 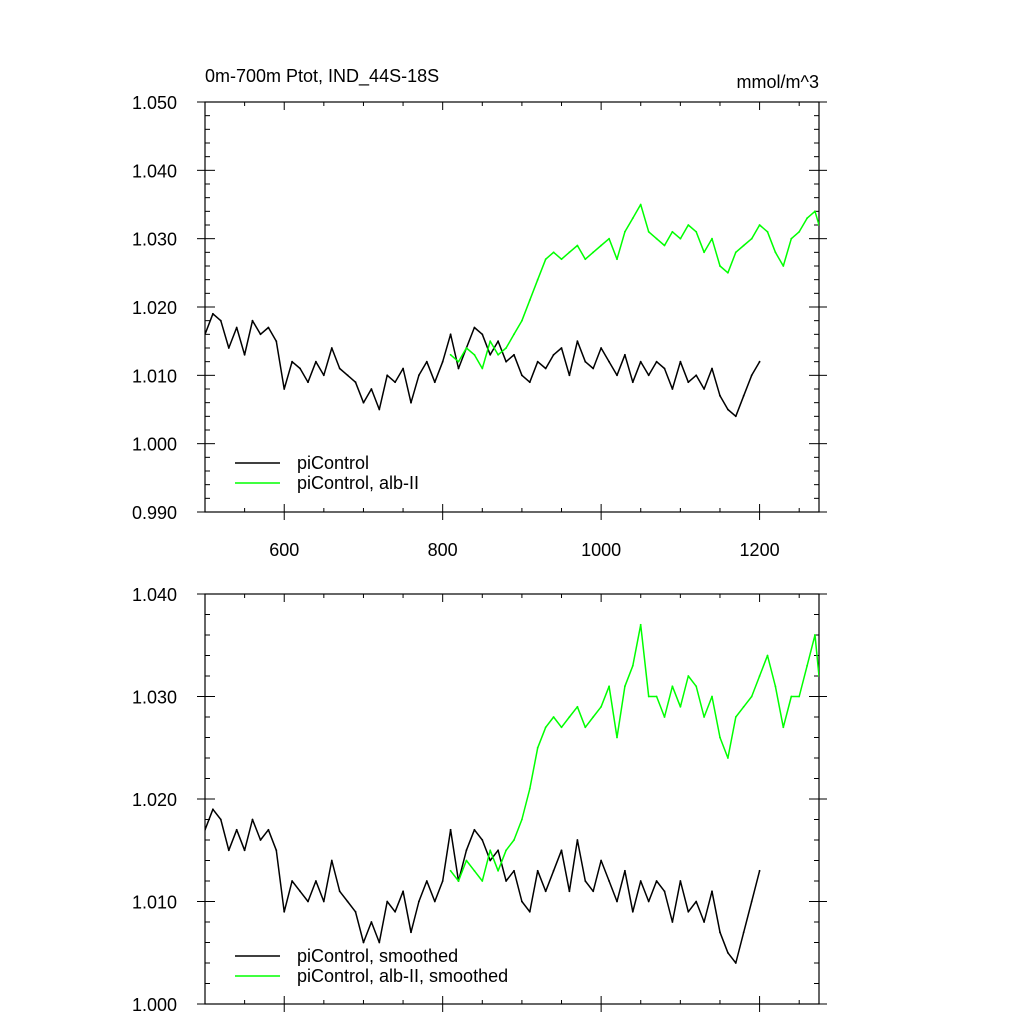 I want to click on y-tick-label: 1.010, so click(x=154, y=903).